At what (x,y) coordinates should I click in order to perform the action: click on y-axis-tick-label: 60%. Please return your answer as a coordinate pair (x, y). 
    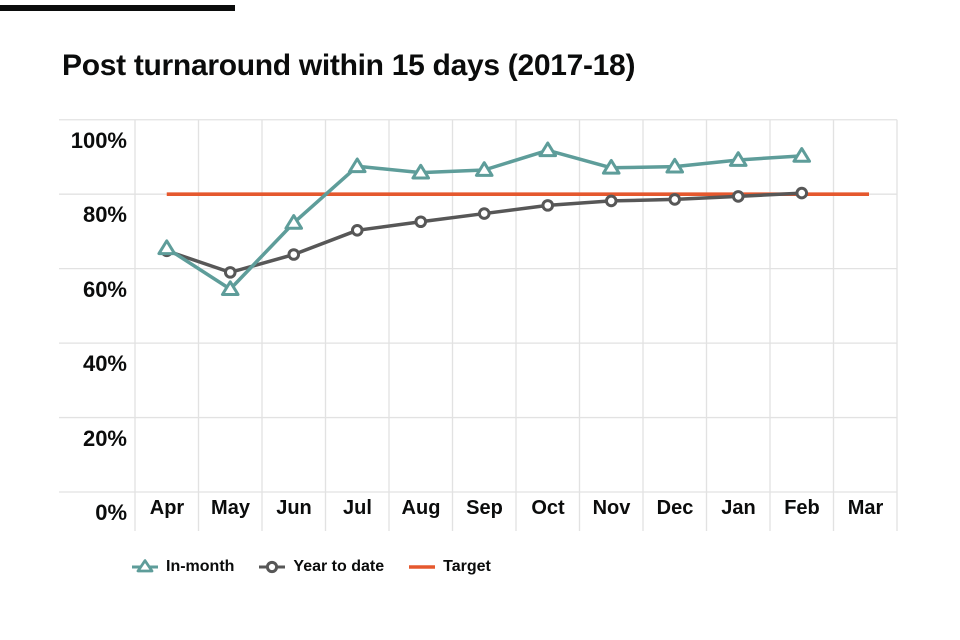
    Looking at the image, I should click on (104, 289).